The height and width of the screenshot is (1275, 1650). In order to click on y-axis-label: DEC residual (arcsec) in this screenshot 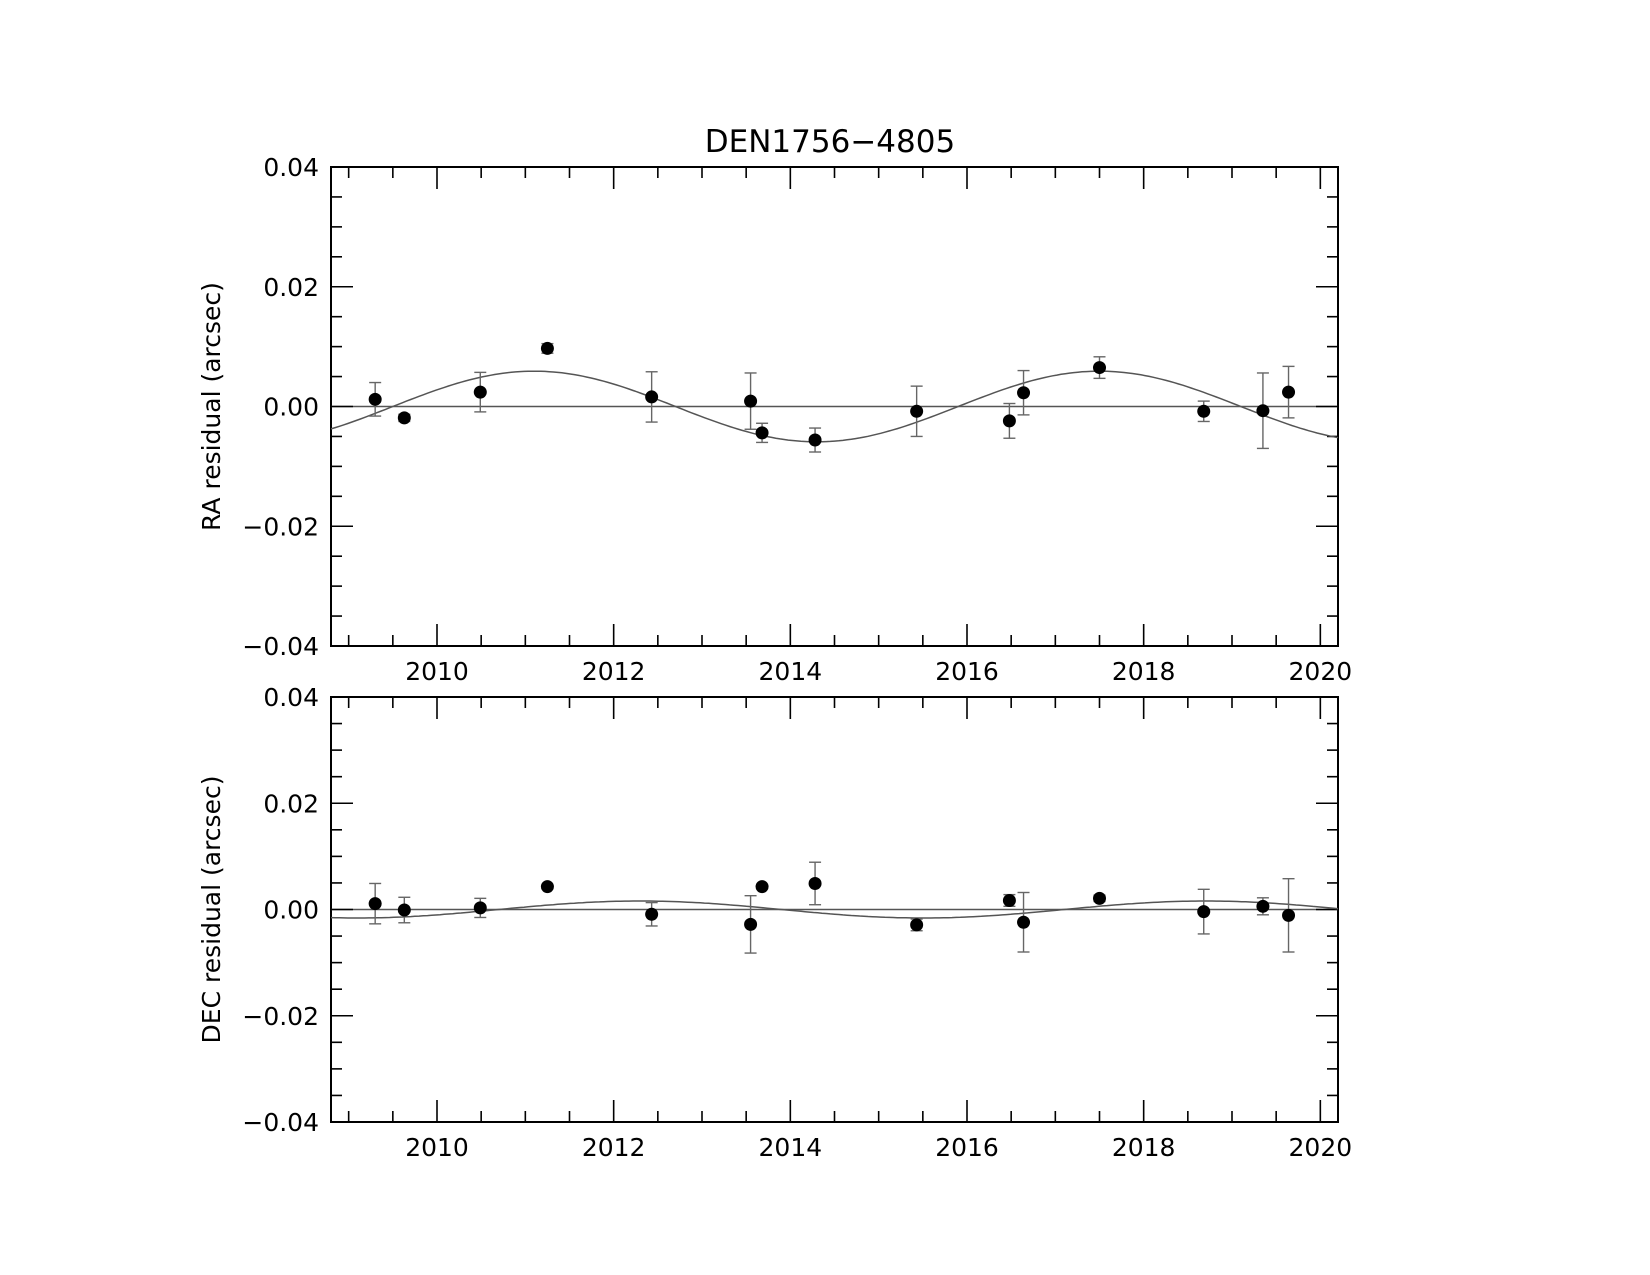, I will do `click(211, 910)`.